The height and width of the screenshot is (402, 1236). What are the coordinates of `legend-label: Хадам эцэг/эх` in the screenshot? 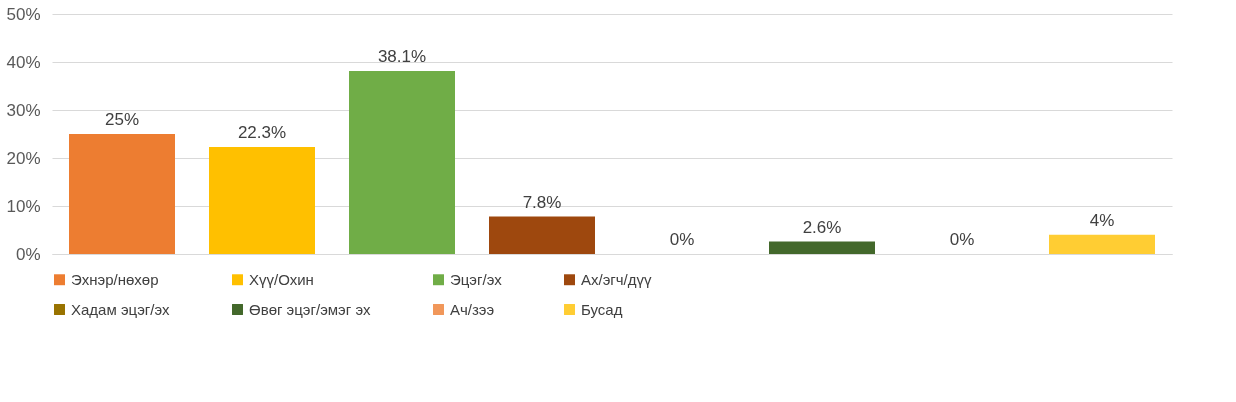 It's located at (120, 309).